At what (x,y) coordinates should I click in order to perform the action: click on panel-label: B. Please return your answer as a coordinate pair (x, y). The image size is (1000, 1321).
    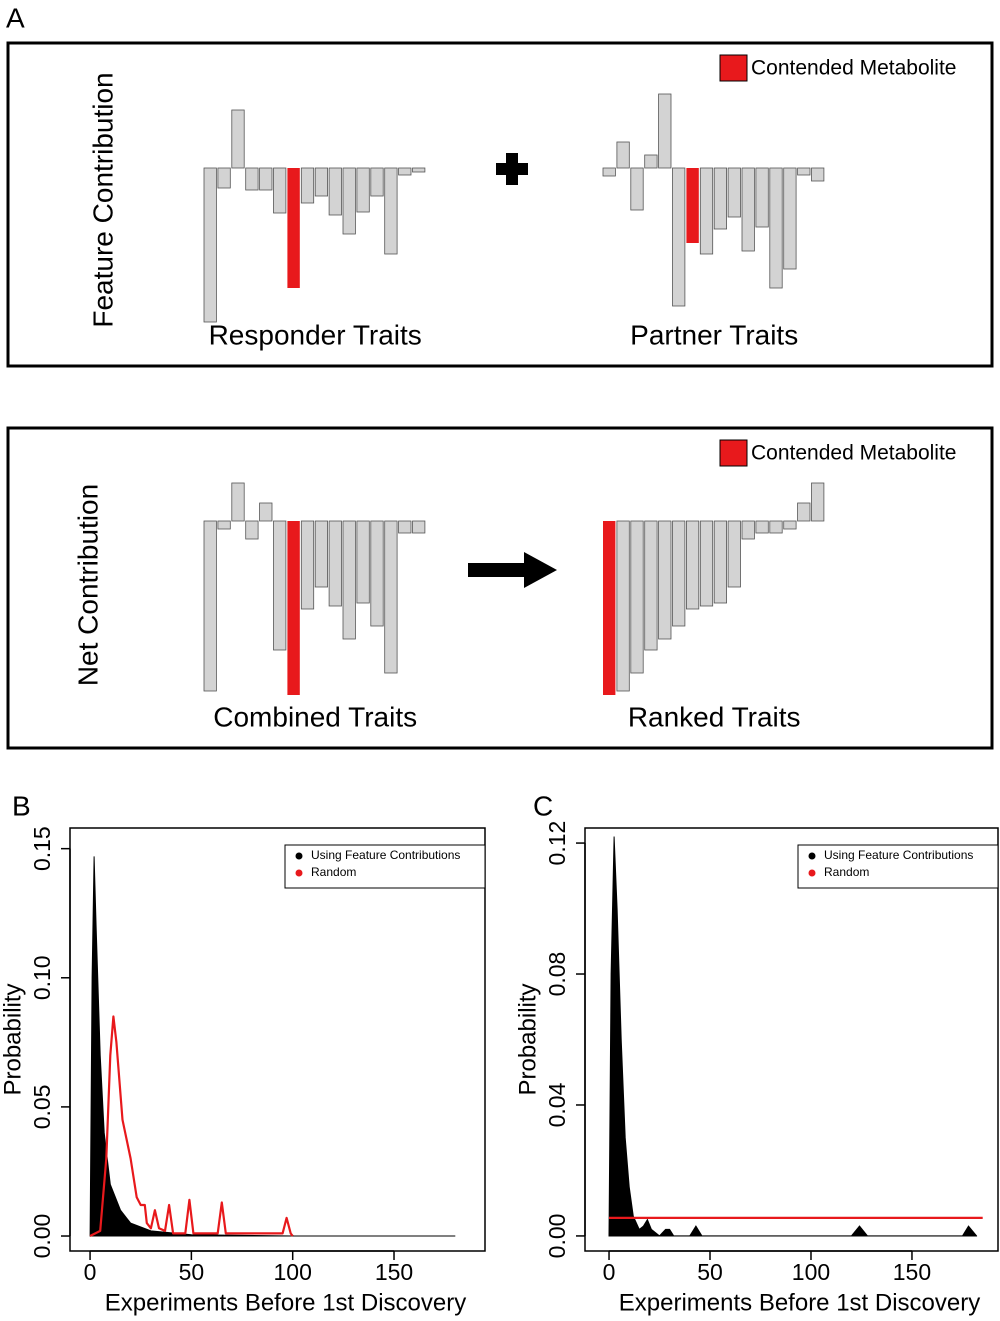
    Looking at the image, I should click on (21, 805).